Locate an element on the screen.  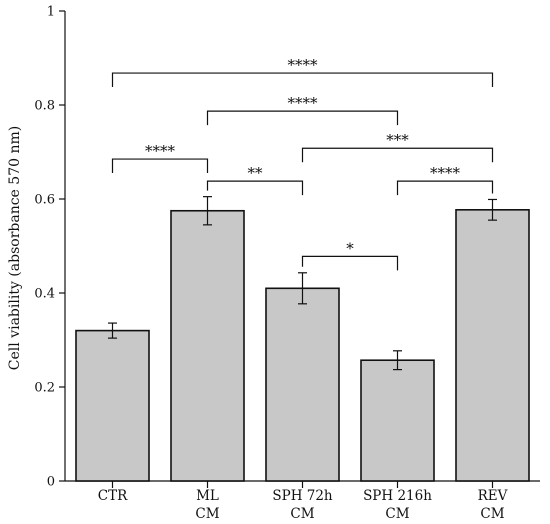
y-tick-label: 0.8 is located at coordinates (44, 106).